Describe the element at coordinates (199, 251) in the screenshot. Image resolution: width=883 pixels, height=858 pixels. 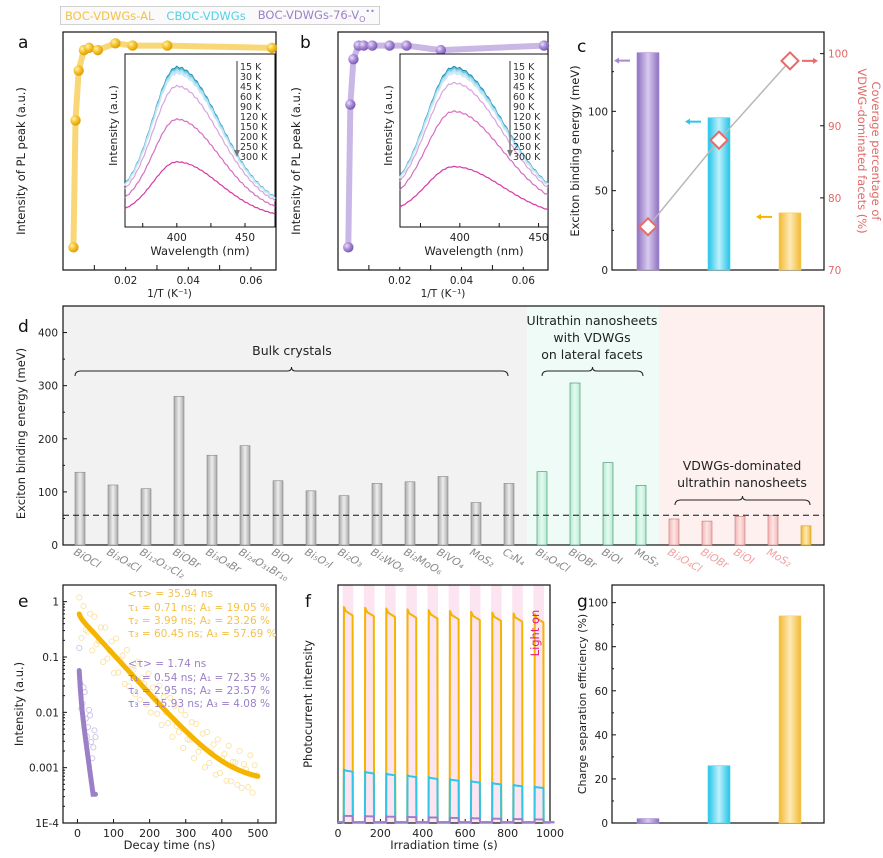
I see `inset-x-axis-label: Wavelength (nm)` at that location.